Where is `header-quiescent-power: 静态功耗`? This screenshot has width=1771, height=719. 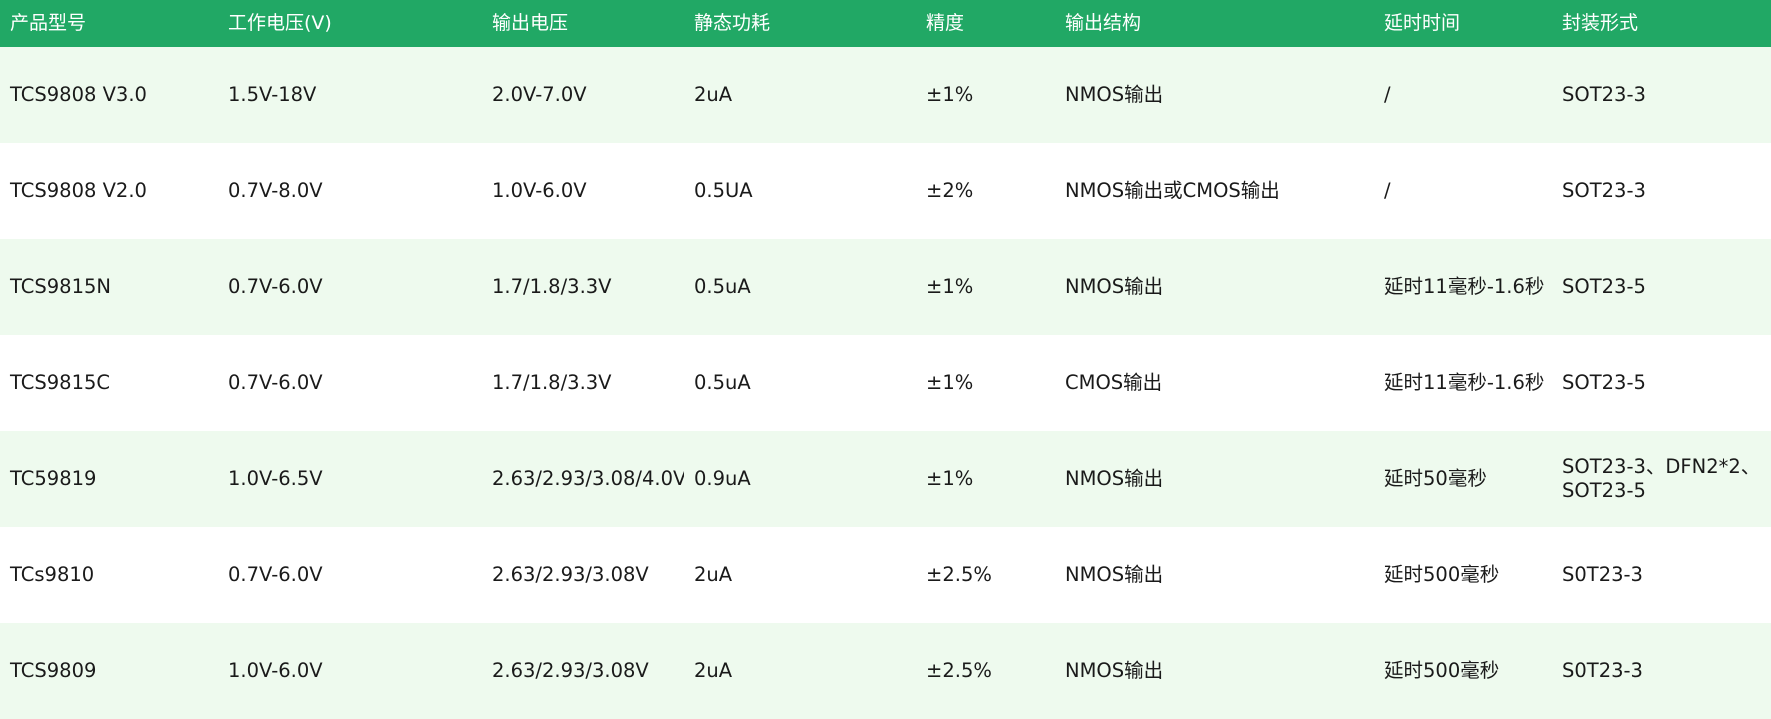
header-quiescent-power: 静态功耗 is located at coordinates (732, 22).